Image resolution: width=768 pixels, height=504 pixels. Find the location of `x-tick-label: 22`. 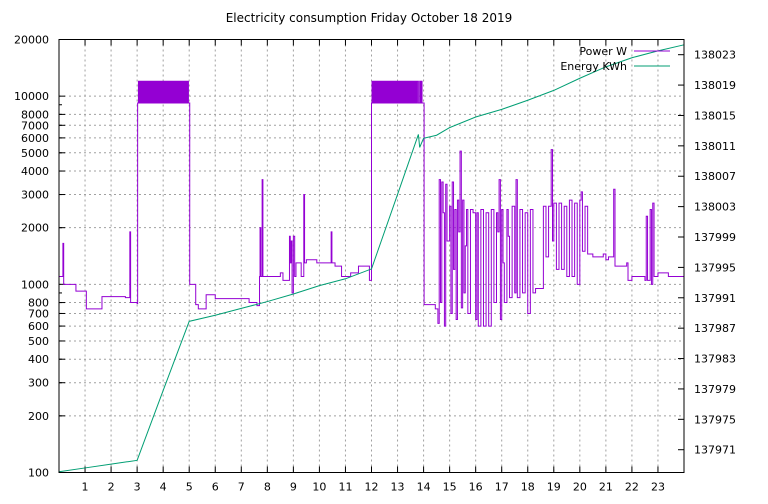

x-tick-label: 22 is located at coordinates (632, 487).